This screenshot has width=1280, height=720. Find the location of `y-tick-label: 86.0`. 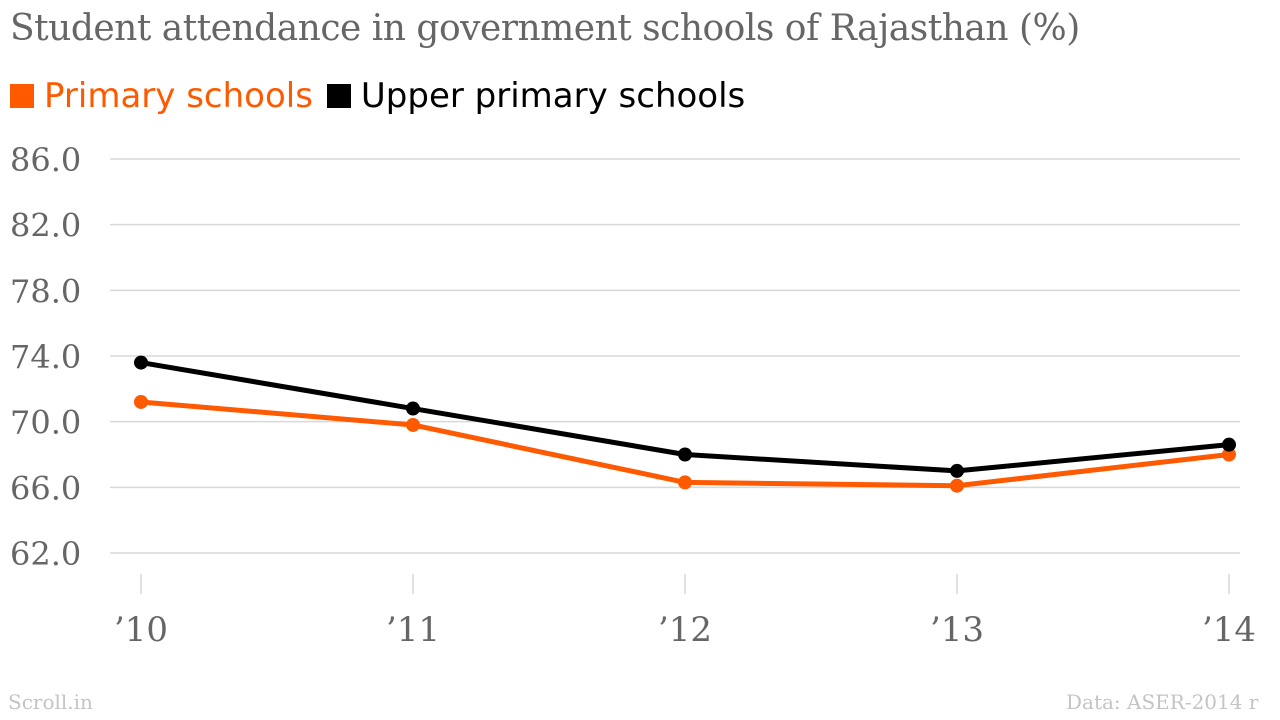

y-tick-label: 86.0 is located at coordinates (45, 160).